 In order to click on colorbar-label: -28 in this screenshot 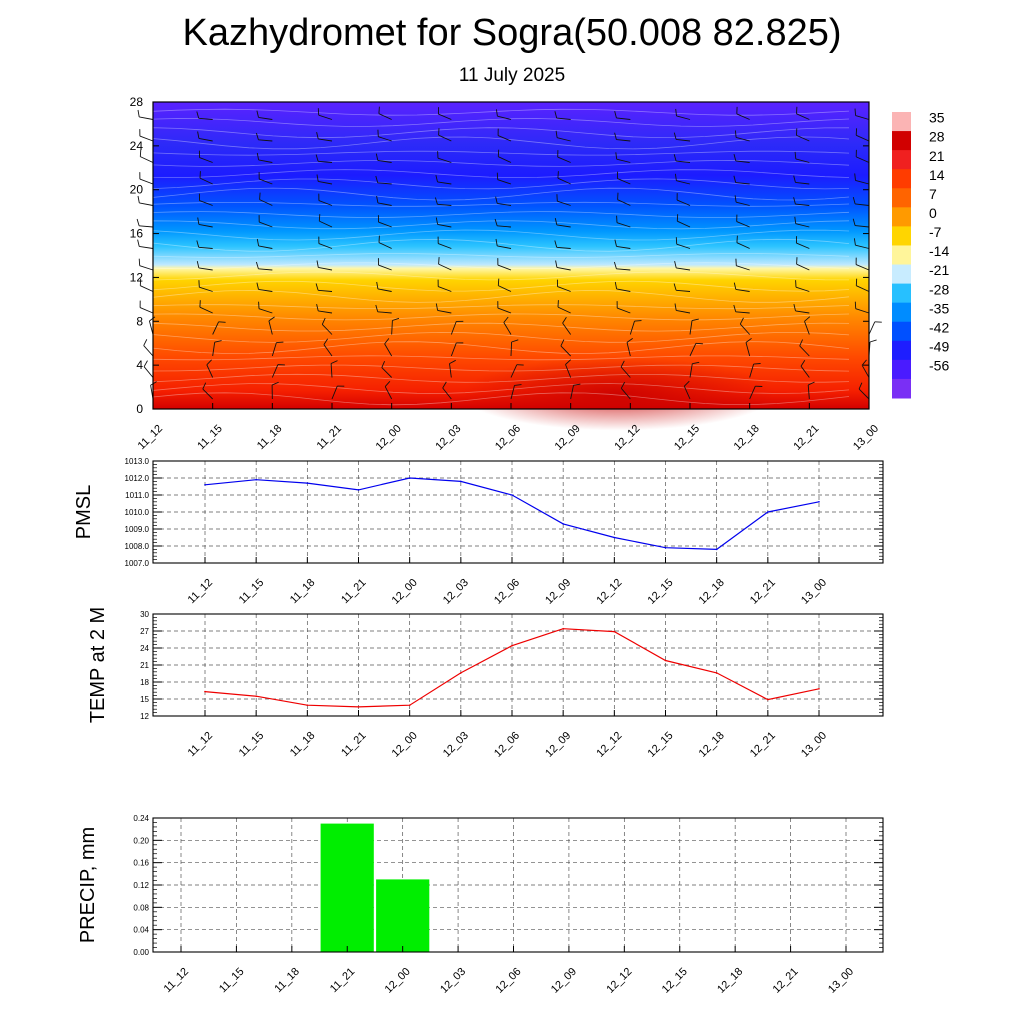, I will do `click(939, 289)`.